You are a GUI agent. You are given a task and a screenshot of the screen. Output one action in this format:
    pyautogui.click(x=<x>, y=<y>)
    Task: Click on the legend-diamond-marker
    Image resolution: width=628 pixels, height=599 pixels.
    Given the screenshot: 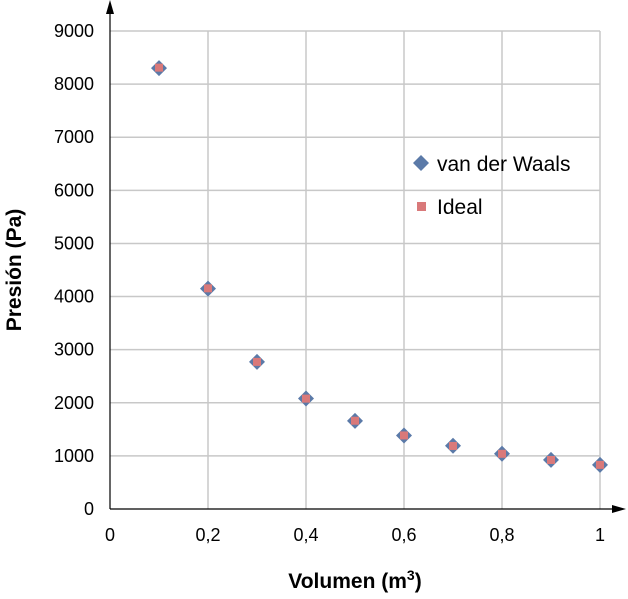 What is the action you would take?
    pyautogui.click(x=421, y=163)
    